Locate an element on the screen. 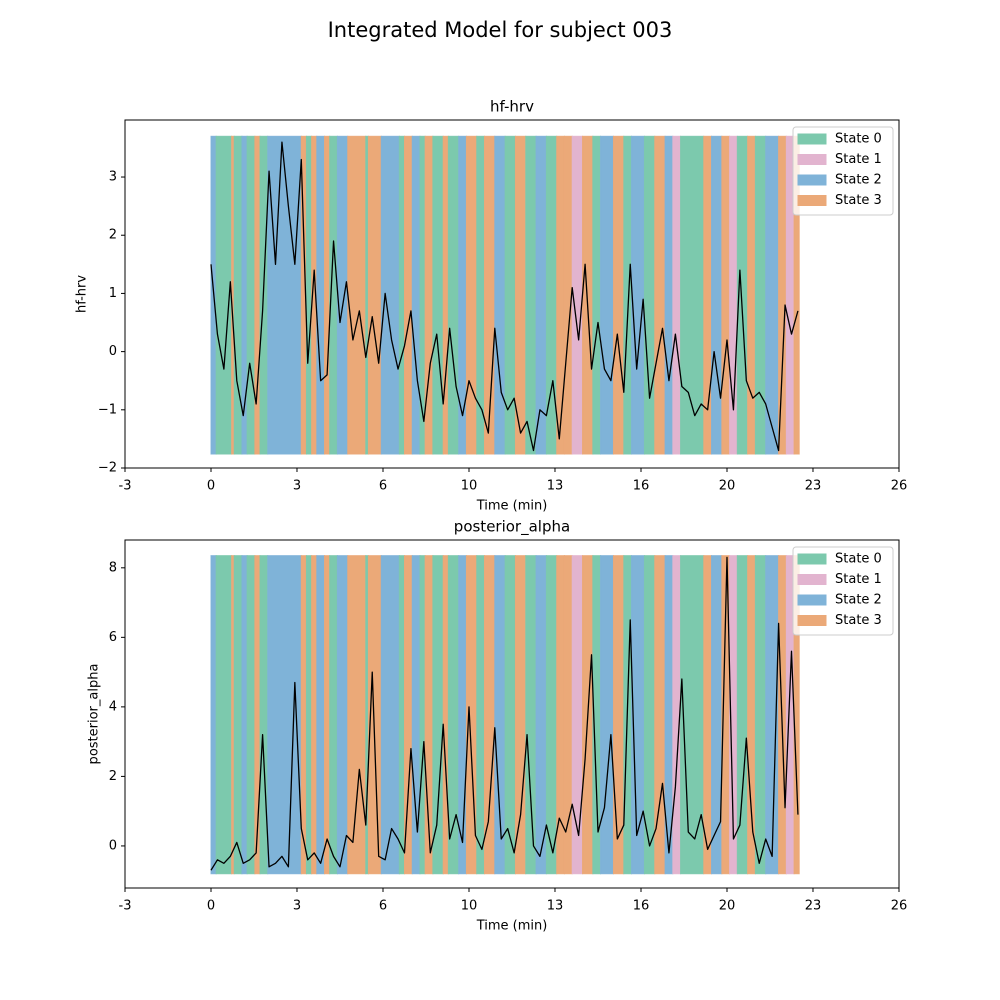 Image resolution: width=1000 pixels, height=1000 pixels. x-tick-label: 20 is located at coordinates (727, 906).